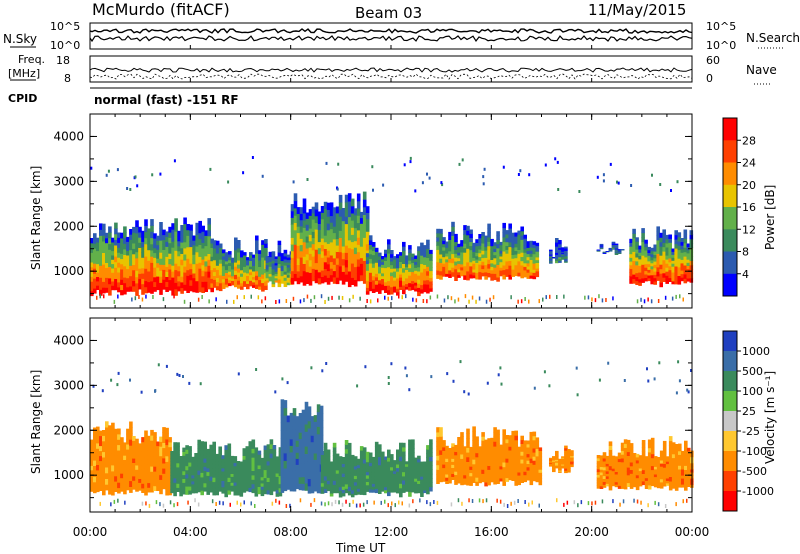 This screenshot has height=554, width=800. What do you see at coordinates (721, 26) in the screenshot?
I see `nsearch-tick-top: 10^5` at bounding box center [721, 26].